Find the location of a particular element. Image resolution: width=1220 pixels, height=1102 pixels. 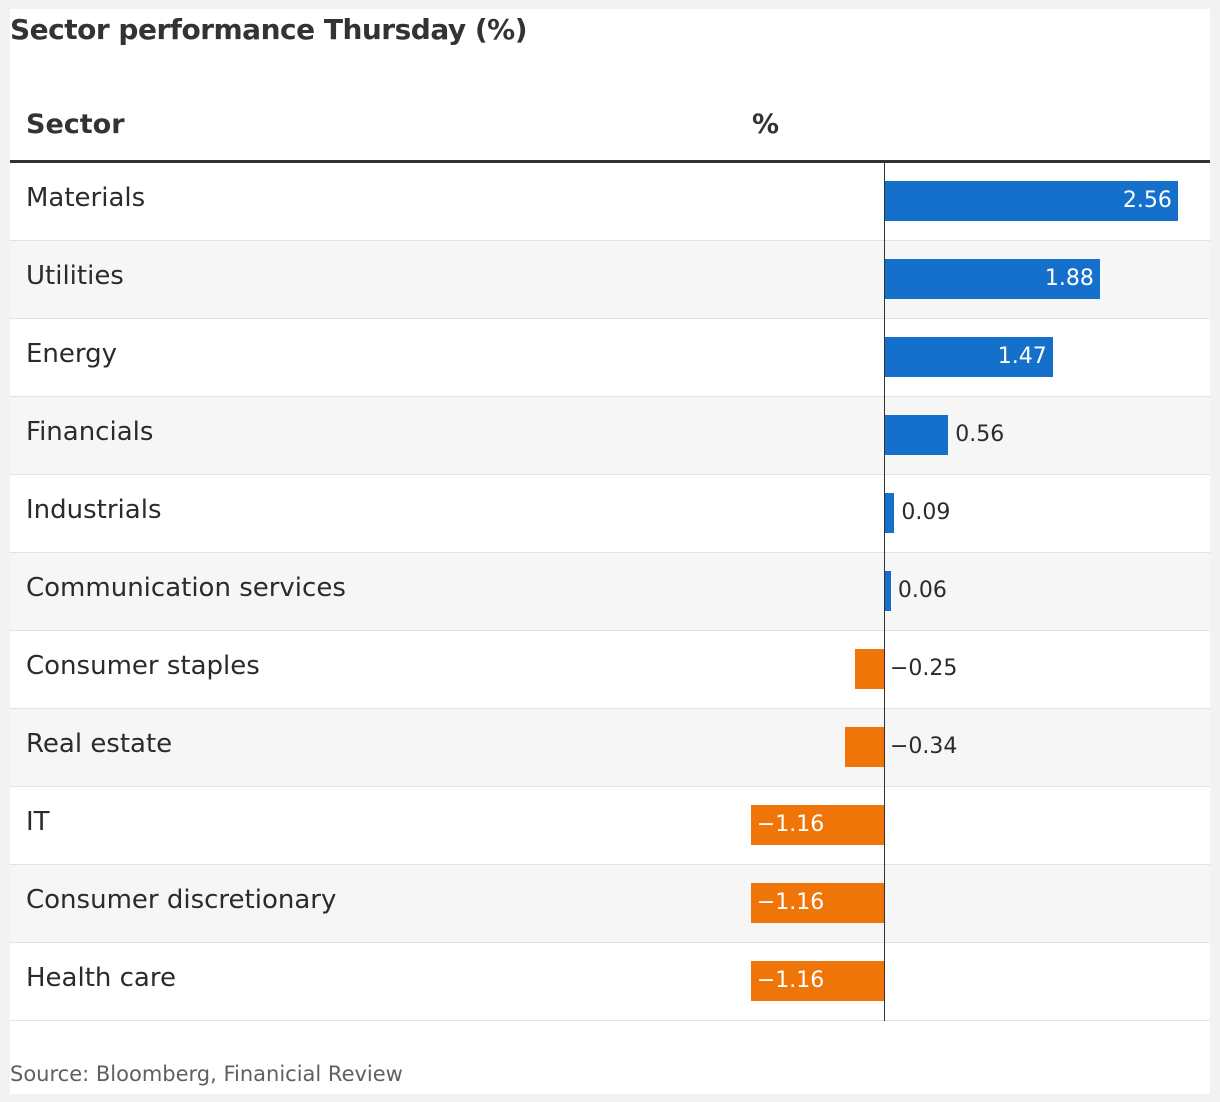

sector-label: Communication services is located at coordinates (186, 588).